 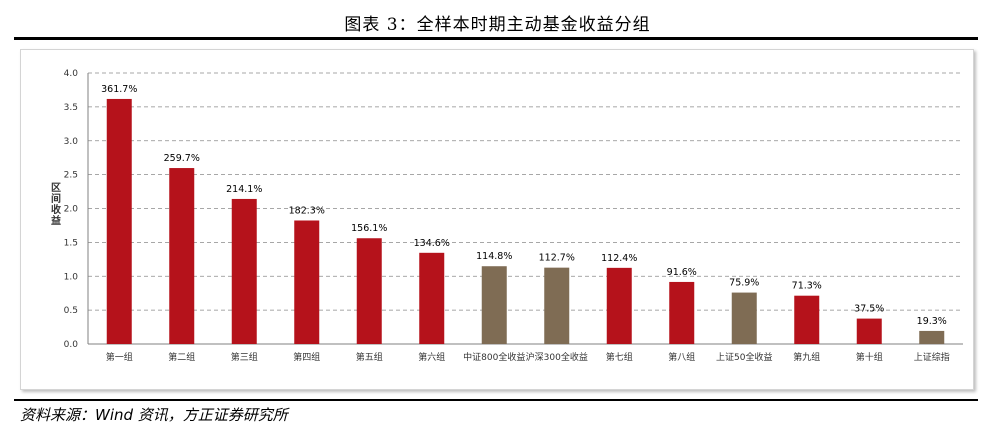 I want to click on category-label-13: 上证综指, so click(x=932, y=357).